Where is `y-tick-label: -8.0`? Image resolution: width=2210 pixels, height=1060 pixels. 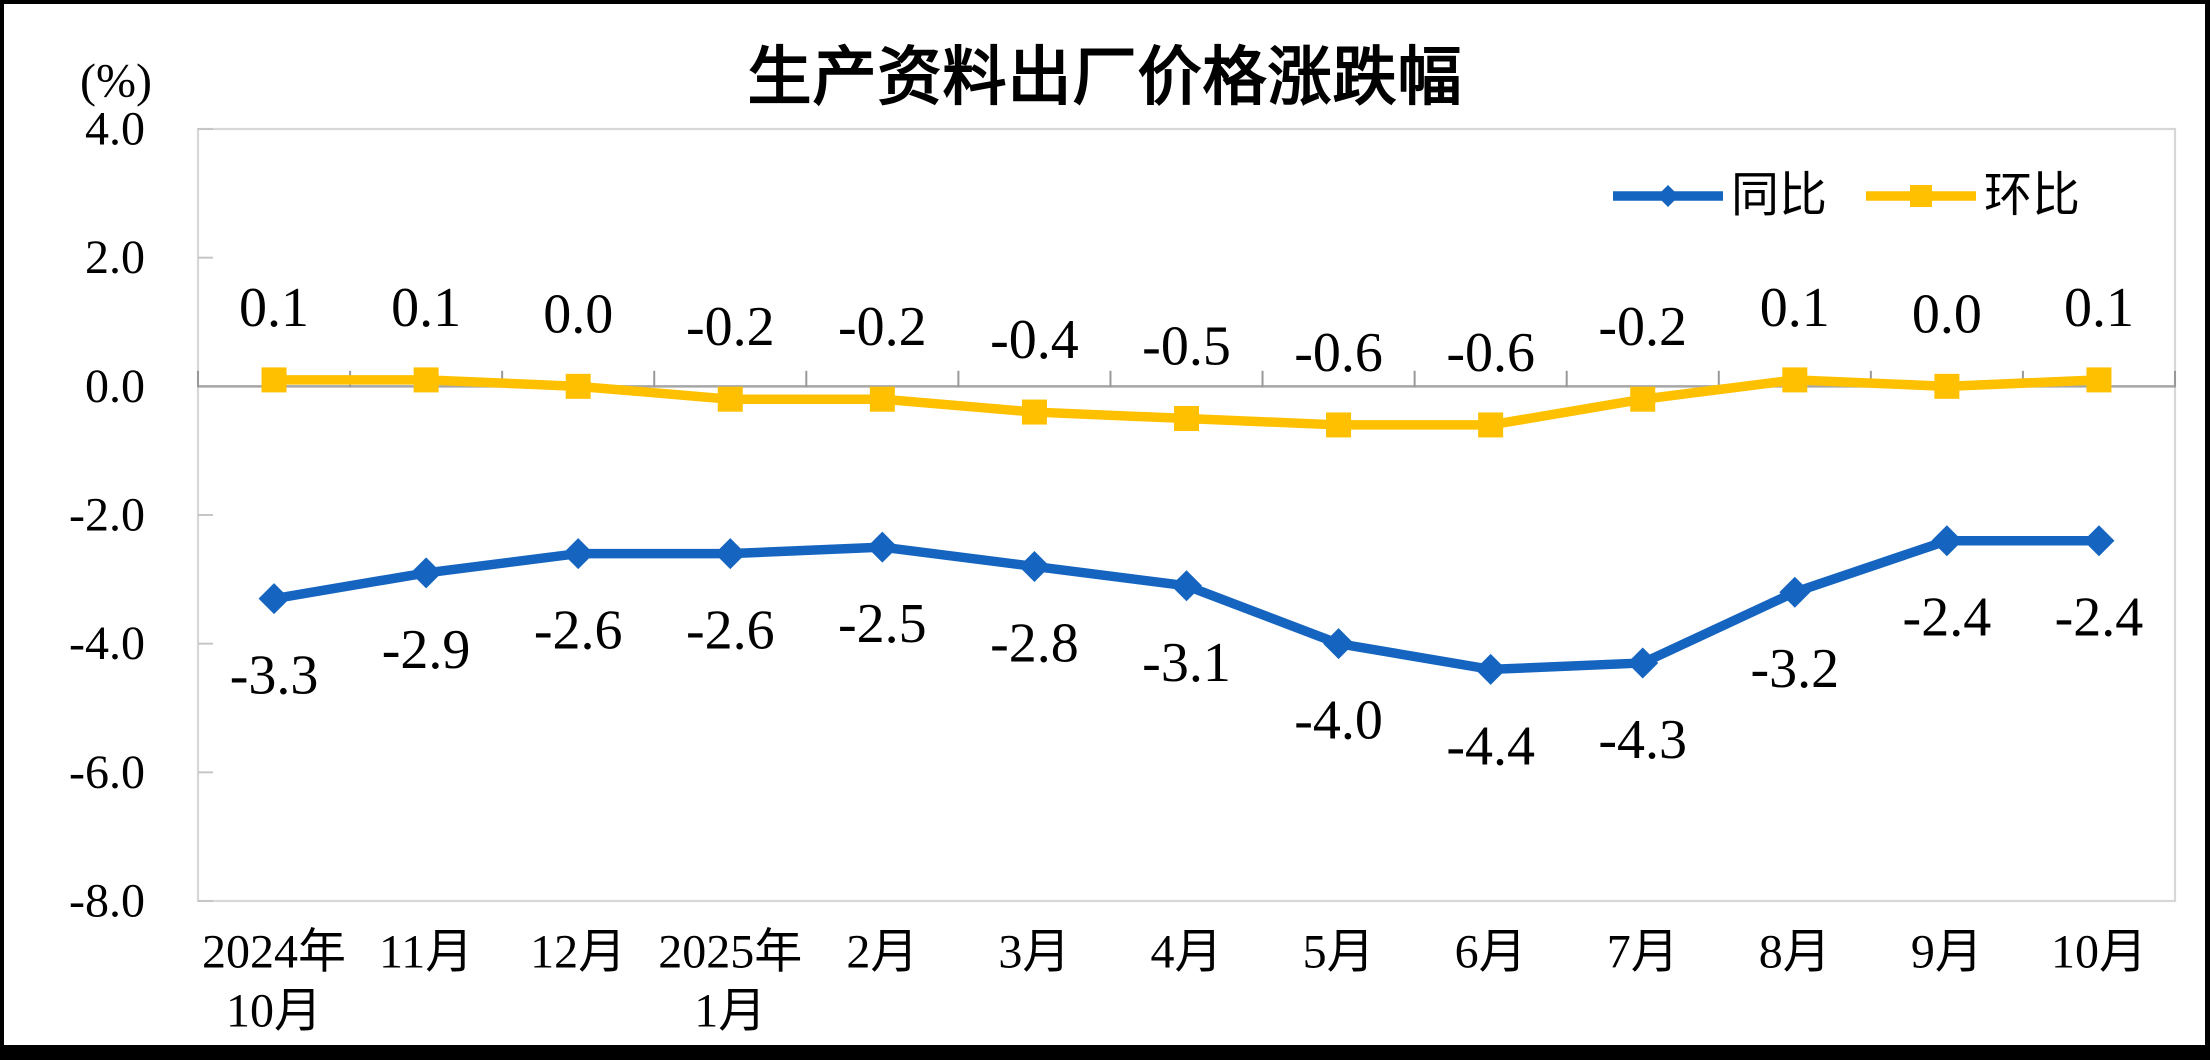
y-tick-label: -8.0 is located at coordinates (107, 901).